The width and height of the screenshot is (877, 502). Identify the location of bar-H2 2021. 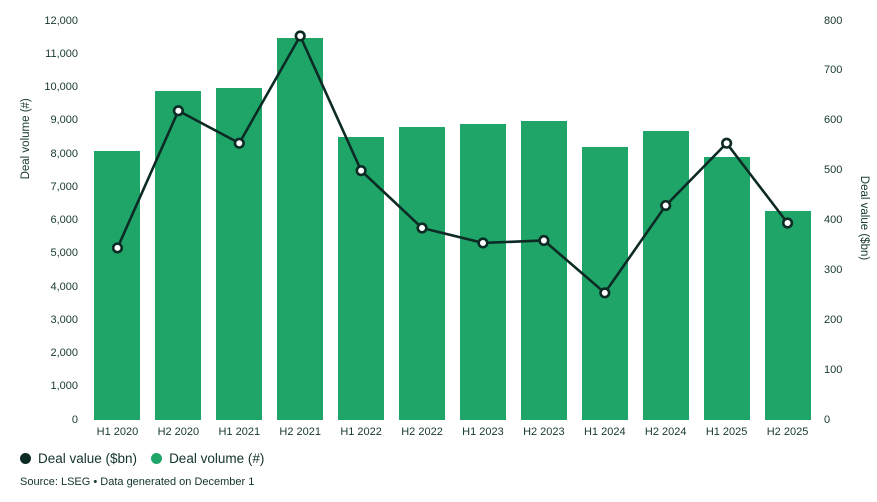
(300, 228).